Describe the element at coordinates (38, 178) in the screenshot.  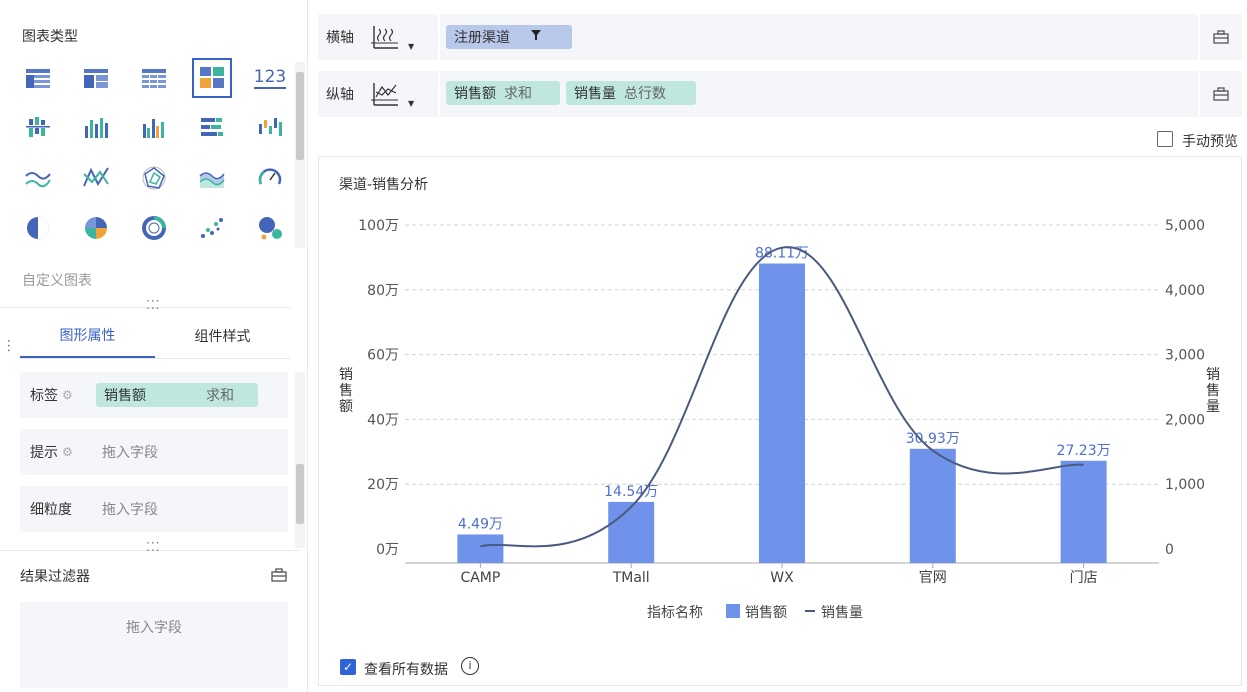
I see `line-chart-icon` at that location.